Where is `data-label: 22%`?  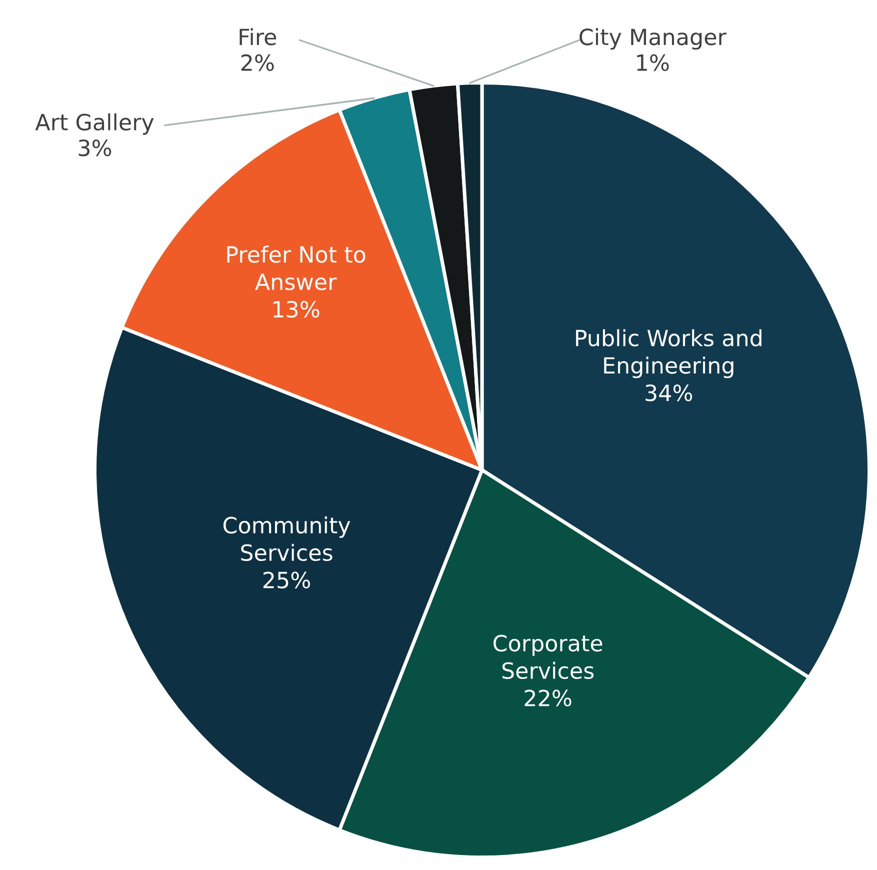
data-label: 22% is located at coordinates (548, 698).